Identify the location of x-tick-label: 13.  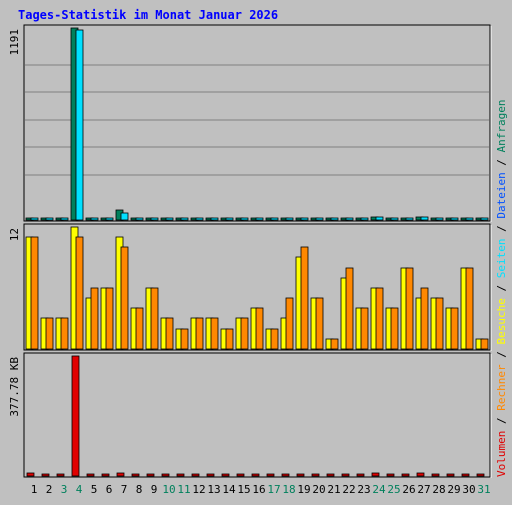
(213, 489).